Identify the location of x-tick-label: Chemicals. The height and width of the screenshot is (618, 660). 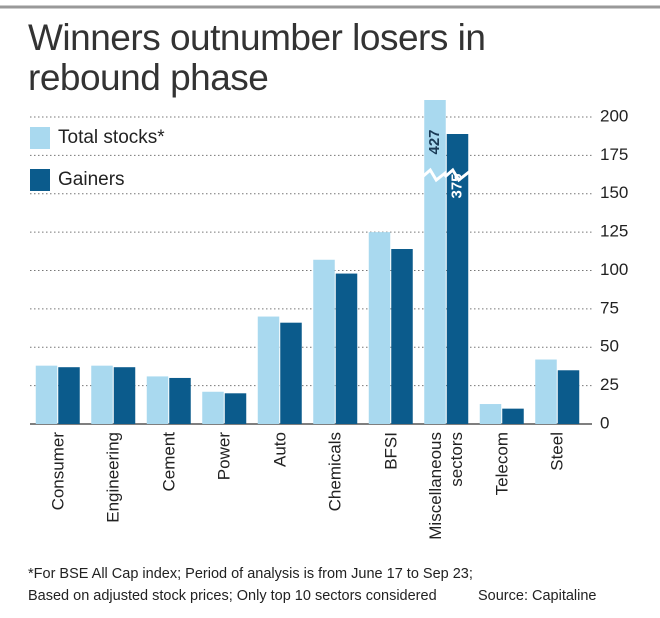
(335, 472).